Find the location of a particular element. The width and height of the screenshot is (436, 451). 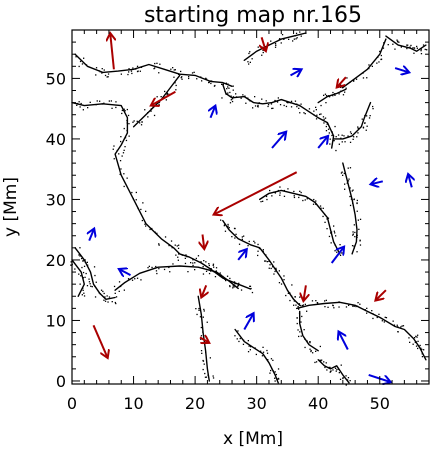

x-tick-label: 50 is located at coordinates (380, 403).